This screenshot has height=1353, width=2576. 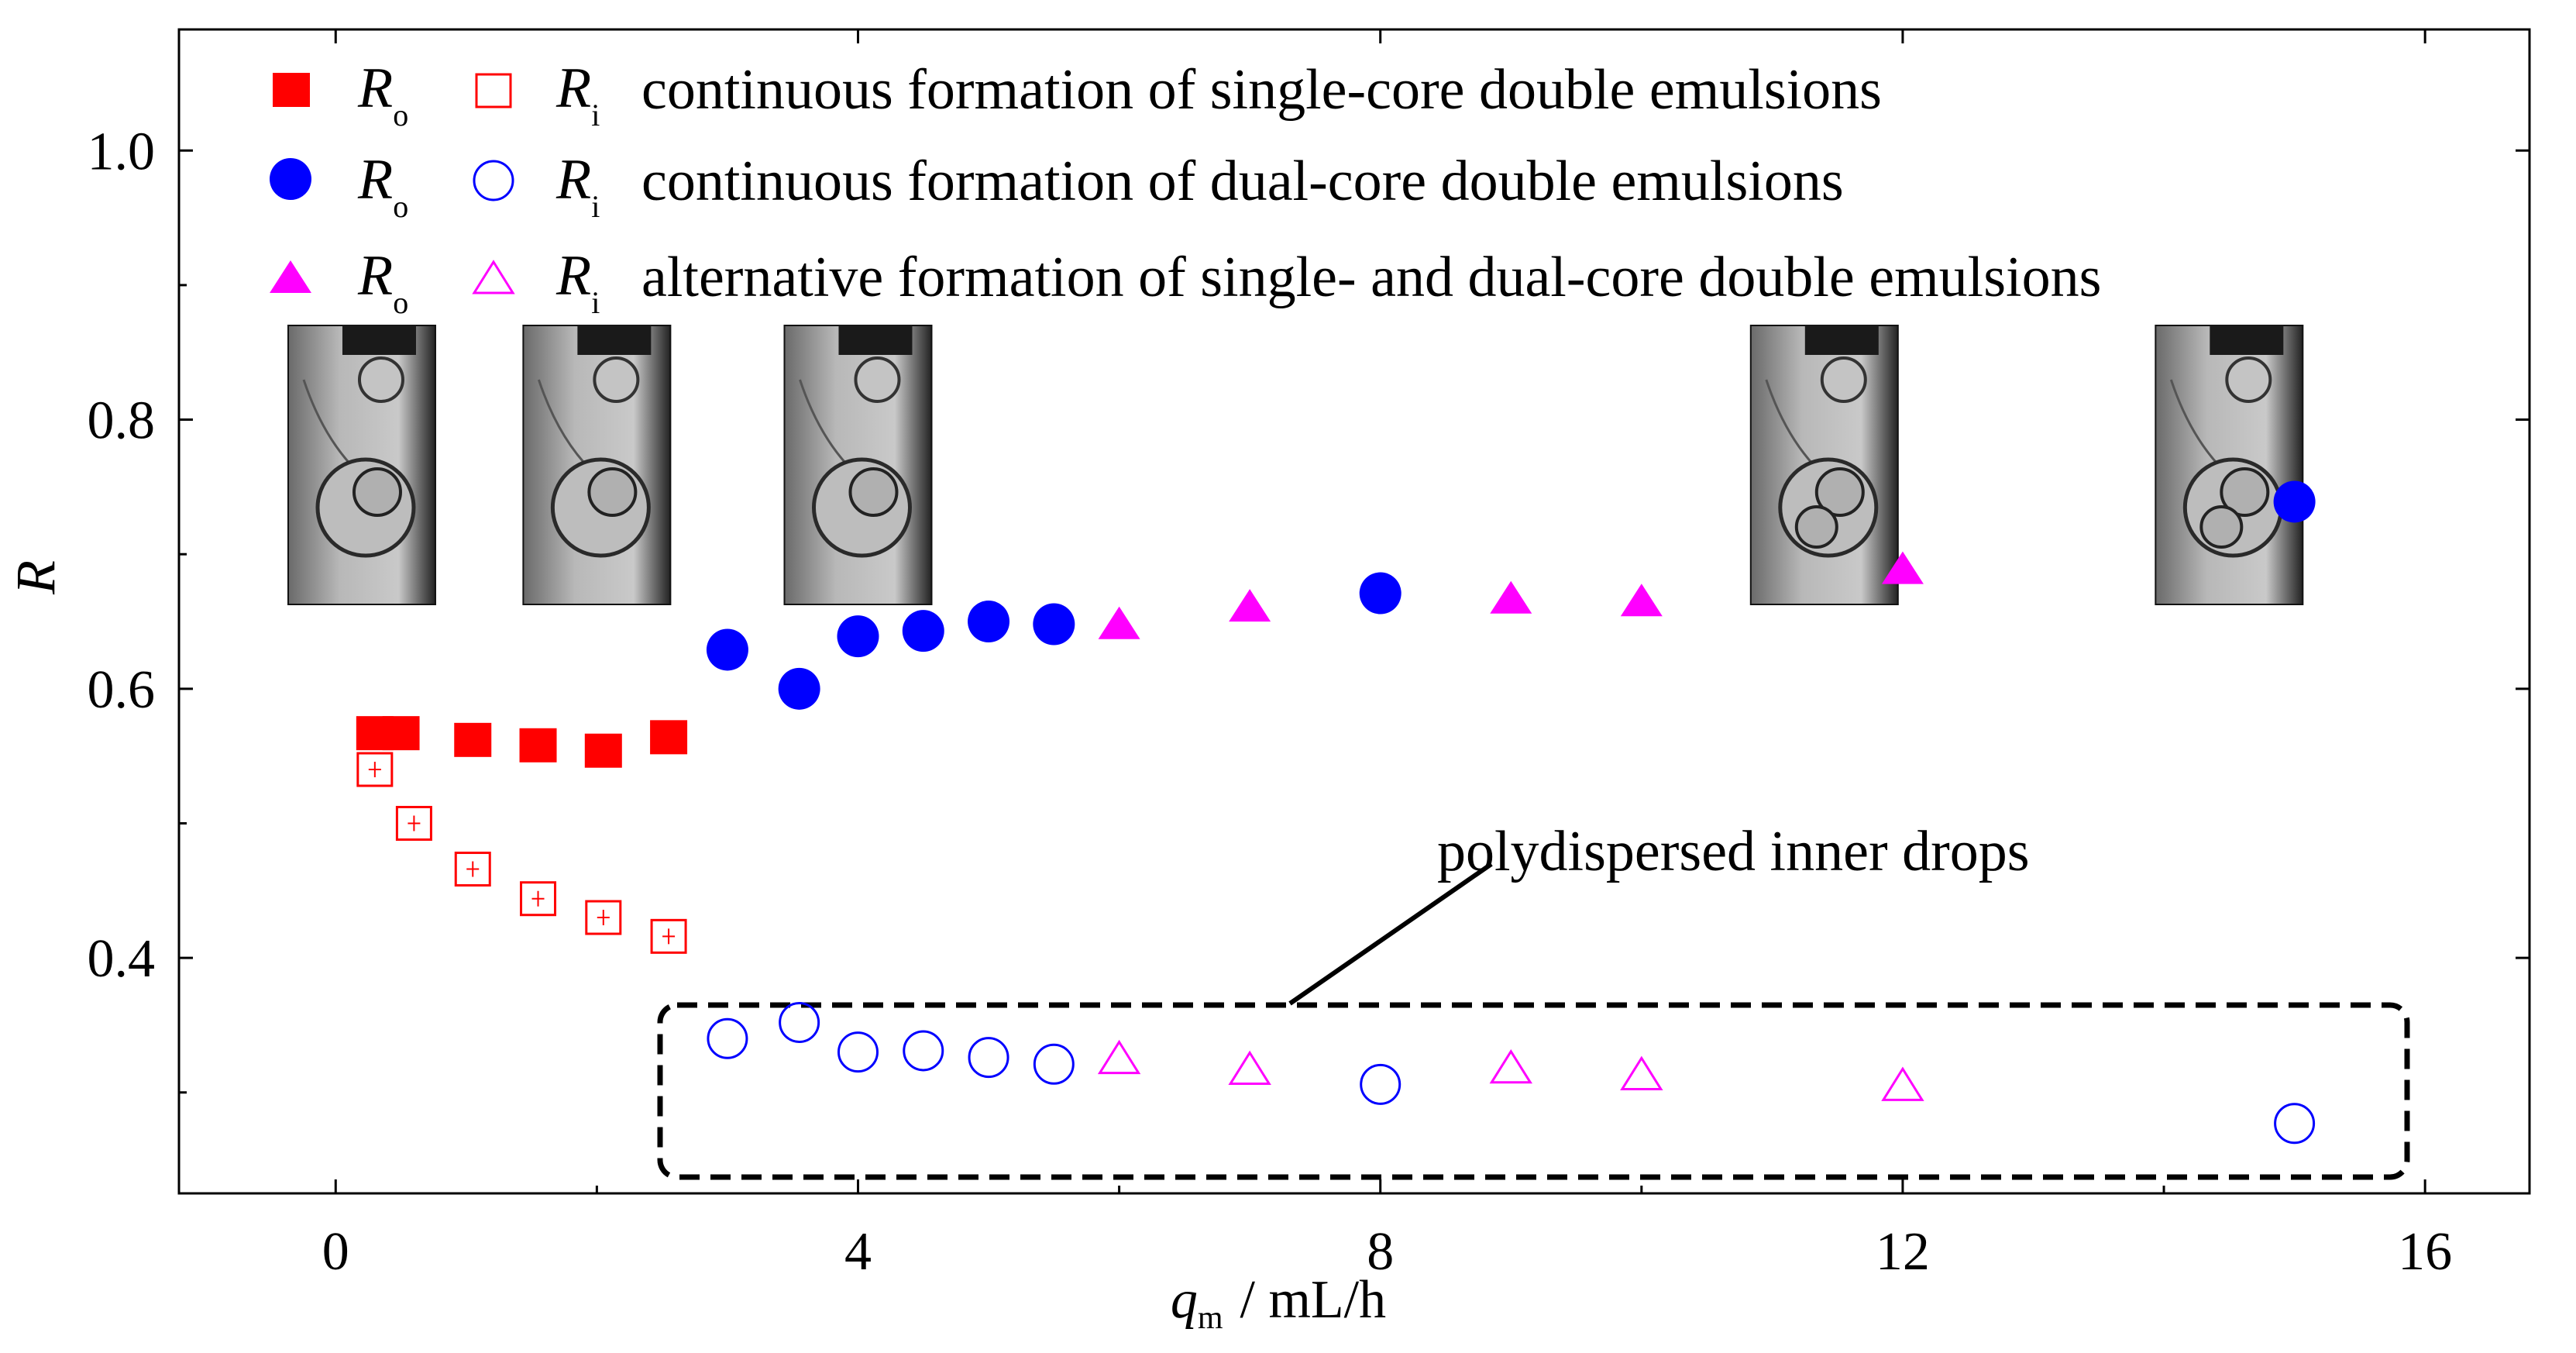 I want to click on series-ri-alternative, so click(x=1510, y=1070).